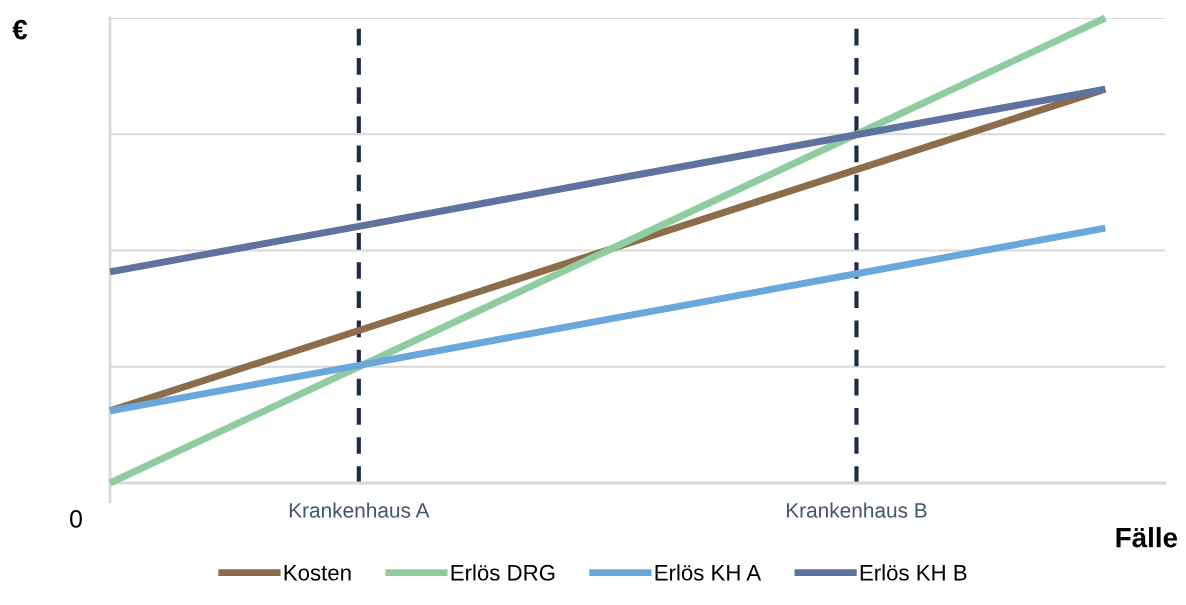 This screenshot has width=1186, height=605. I want to click on legend-label: Erlös DRG, so click(503, 572).